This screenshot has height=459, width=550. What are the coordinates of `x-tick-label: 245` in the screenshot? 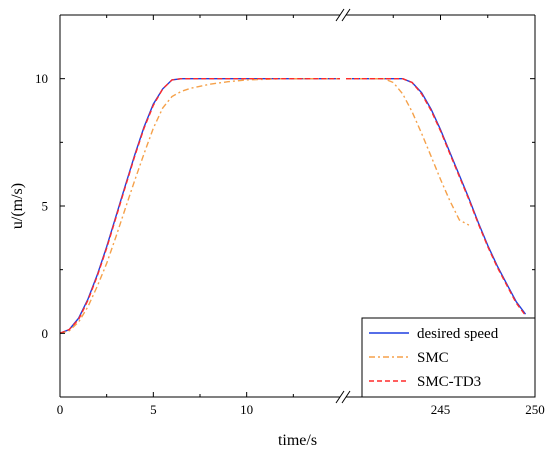 It's located at (441, 409).